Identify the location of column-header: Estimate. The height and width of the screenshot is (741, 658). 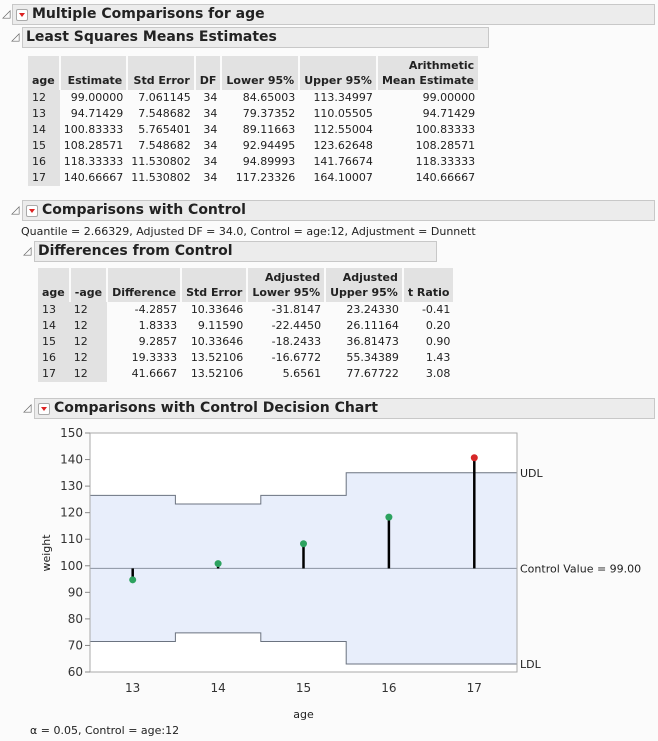
(94, 73).